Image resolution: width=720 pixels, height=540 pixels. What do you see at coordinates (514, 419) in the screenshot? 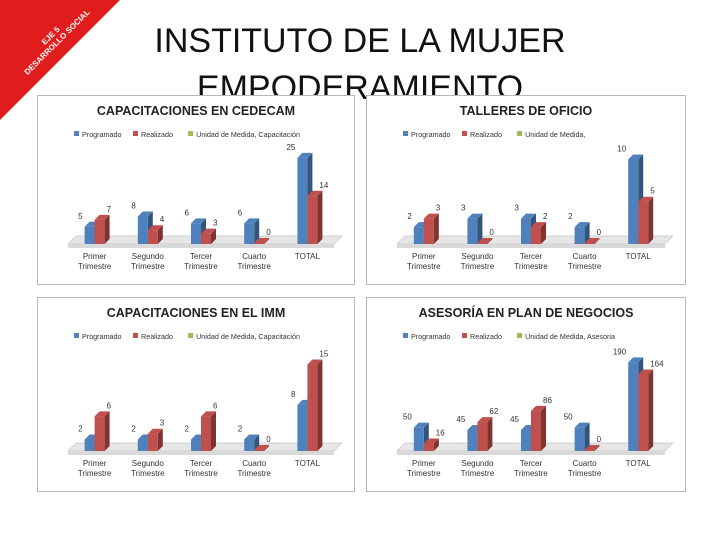
I see `data-label: 45` at bounding box center [514, 419].